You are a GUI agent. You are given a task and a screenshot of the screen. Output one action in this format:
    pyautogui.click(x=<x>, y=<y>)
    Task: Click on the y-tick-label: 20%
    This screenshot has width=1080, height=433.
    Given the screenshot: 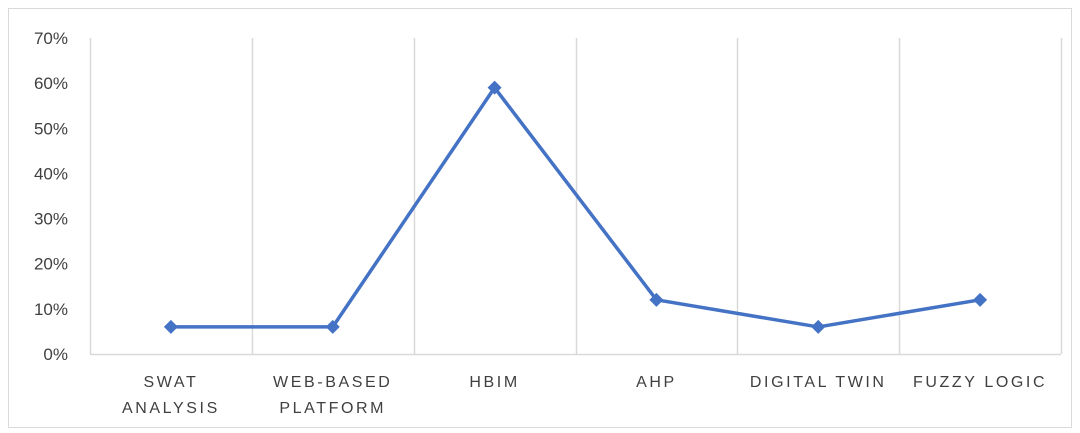 What is the action you would take?
    pyautogui.click(x=51, y=264)
    